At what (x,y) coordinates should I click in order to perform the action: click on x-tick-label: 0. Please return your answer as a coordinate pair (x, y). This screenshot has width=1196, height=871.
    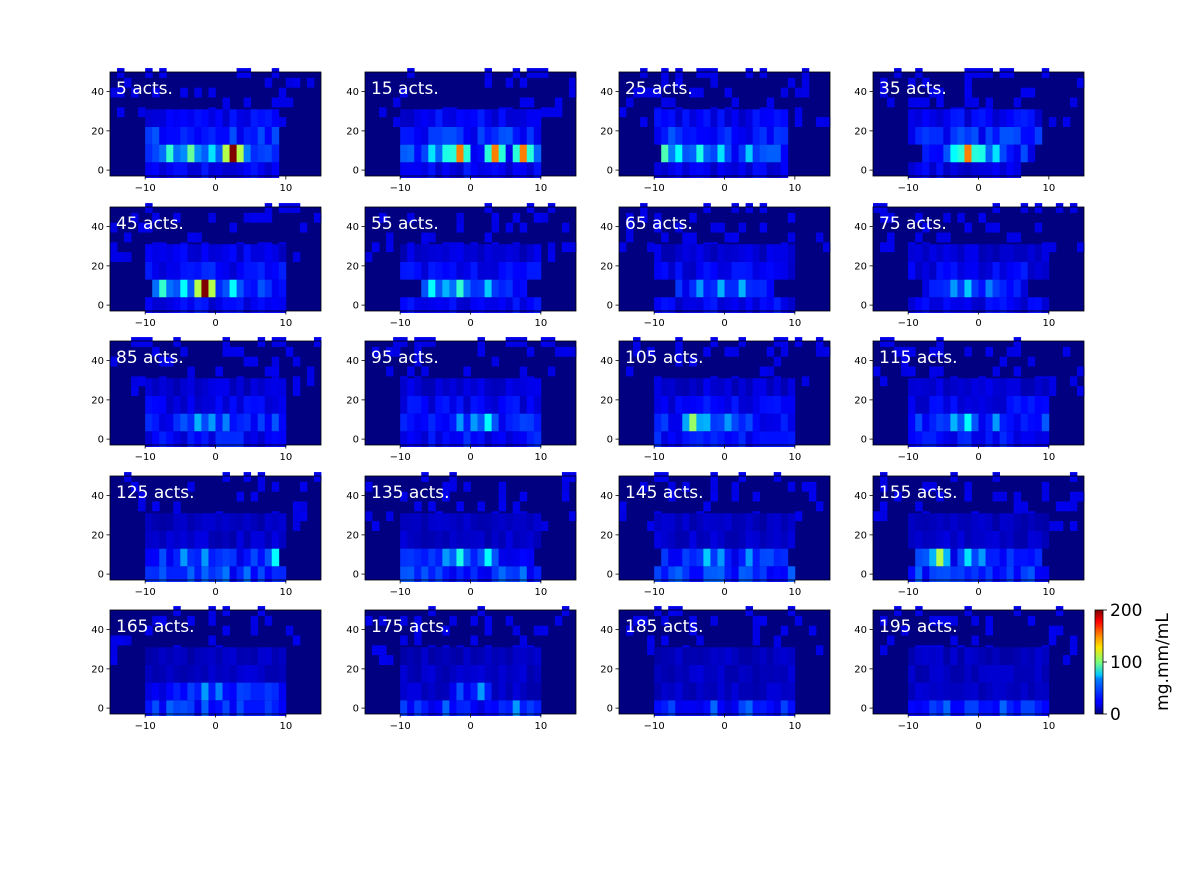
    Looking at the image, I should click on (470, 188).